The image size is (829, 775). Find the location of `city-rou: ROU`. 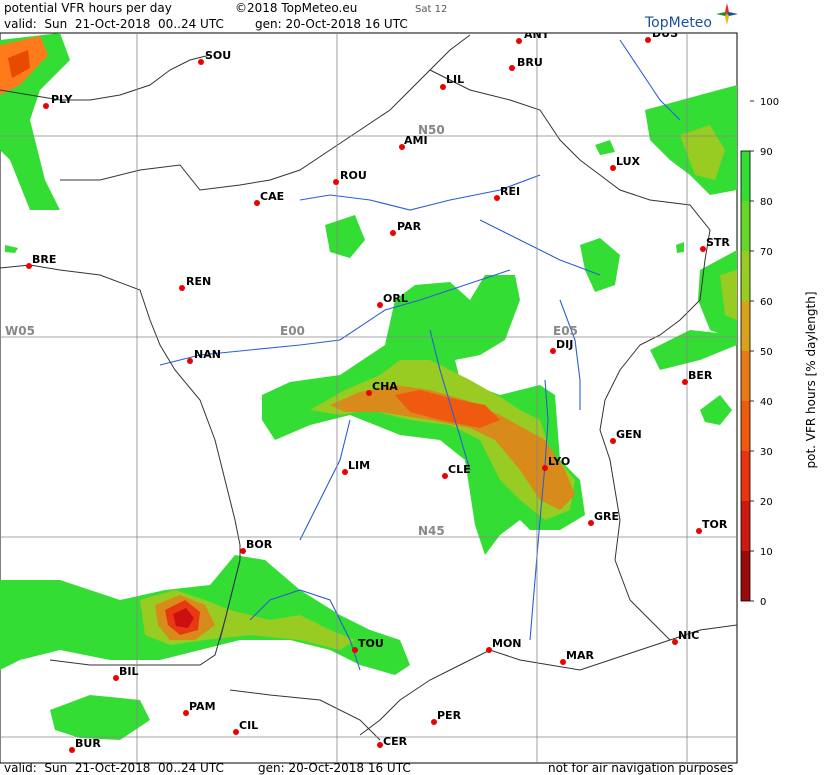

city-rou: ROU is located at coordinates (350, 177).